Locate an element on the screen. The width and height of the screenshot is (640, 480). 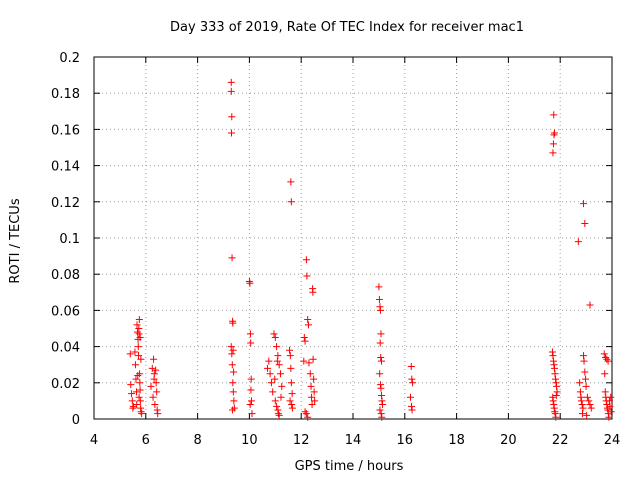
y-tick-label: 0.2 is located at coordinates (69, 58).